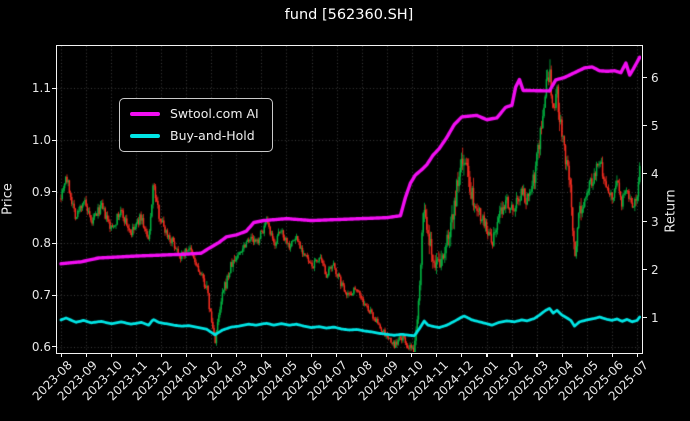 Image resolution: width=690 pixels, height=421 pixels. I want to click on legend-label-ai: Swtool.com AI, so click(214, 113).